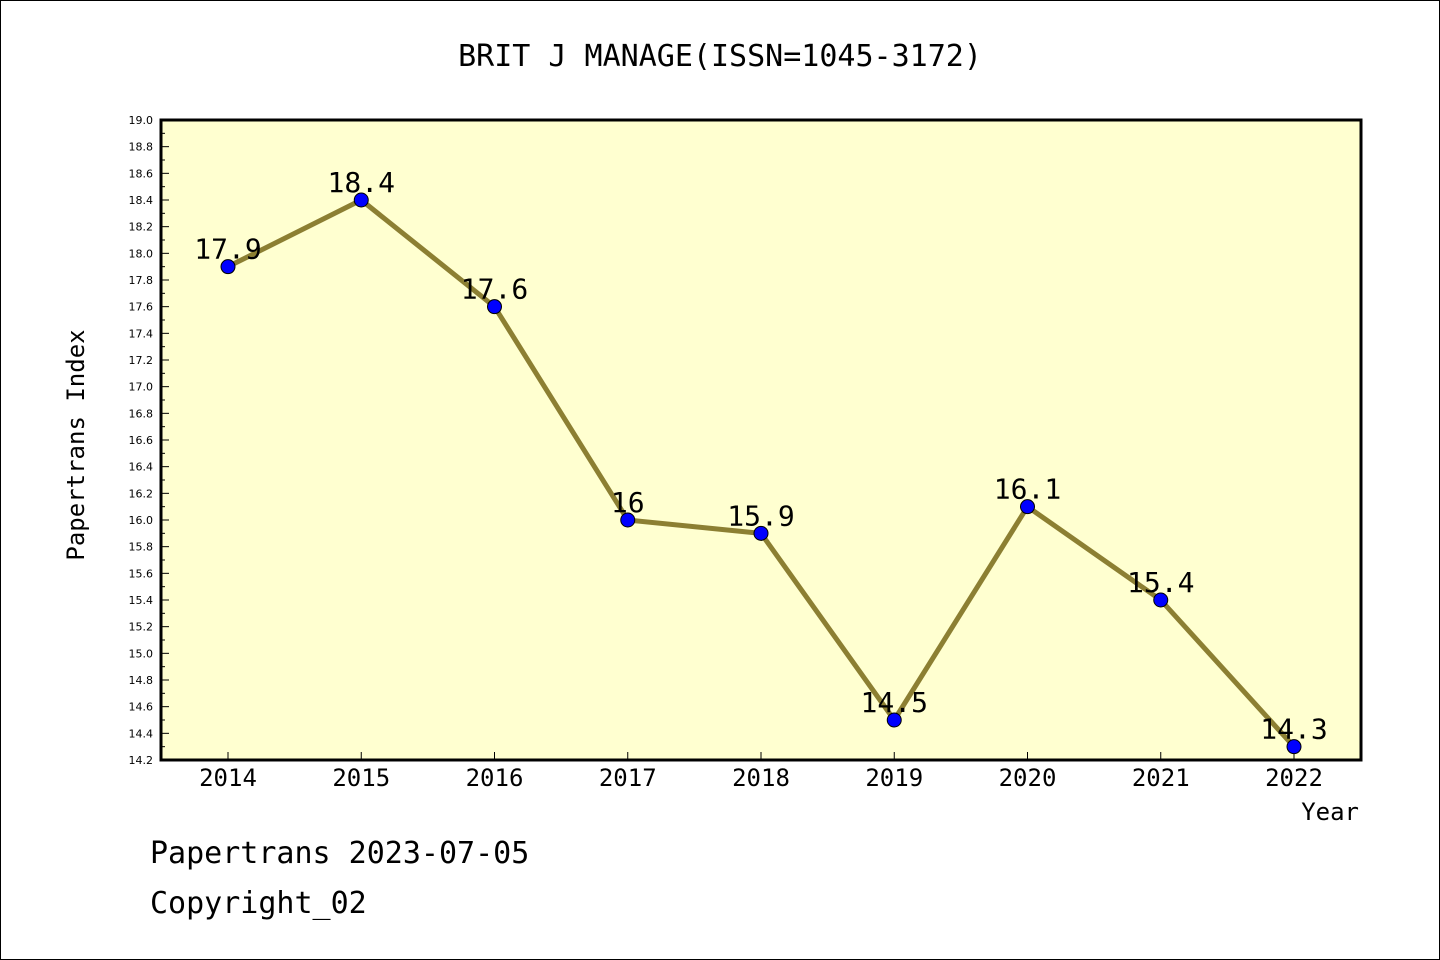  What do you see at coordinates (1294, 778) in the screenshot?
I see `x-tick-label: 2022` at bounding box center [1294, 778].